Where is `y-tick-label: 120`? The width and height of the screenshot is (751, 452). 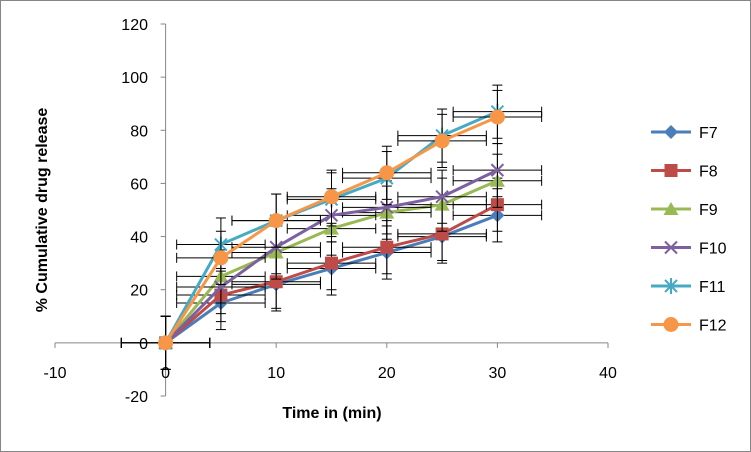
y-tick-label: 120 is located at coordinates (134, 25).